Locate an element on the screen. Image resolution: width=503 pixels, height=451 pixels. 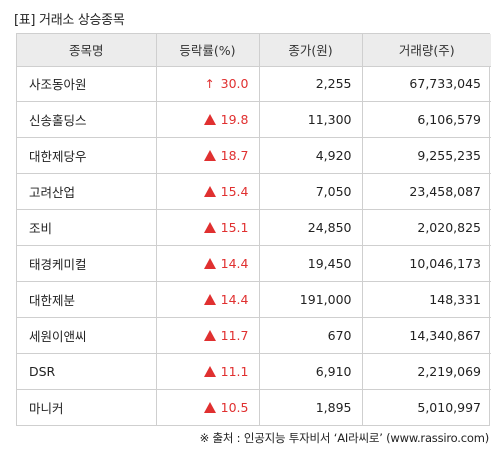
change-rate-cell: 10.5 is located at coordinates (208, 407).